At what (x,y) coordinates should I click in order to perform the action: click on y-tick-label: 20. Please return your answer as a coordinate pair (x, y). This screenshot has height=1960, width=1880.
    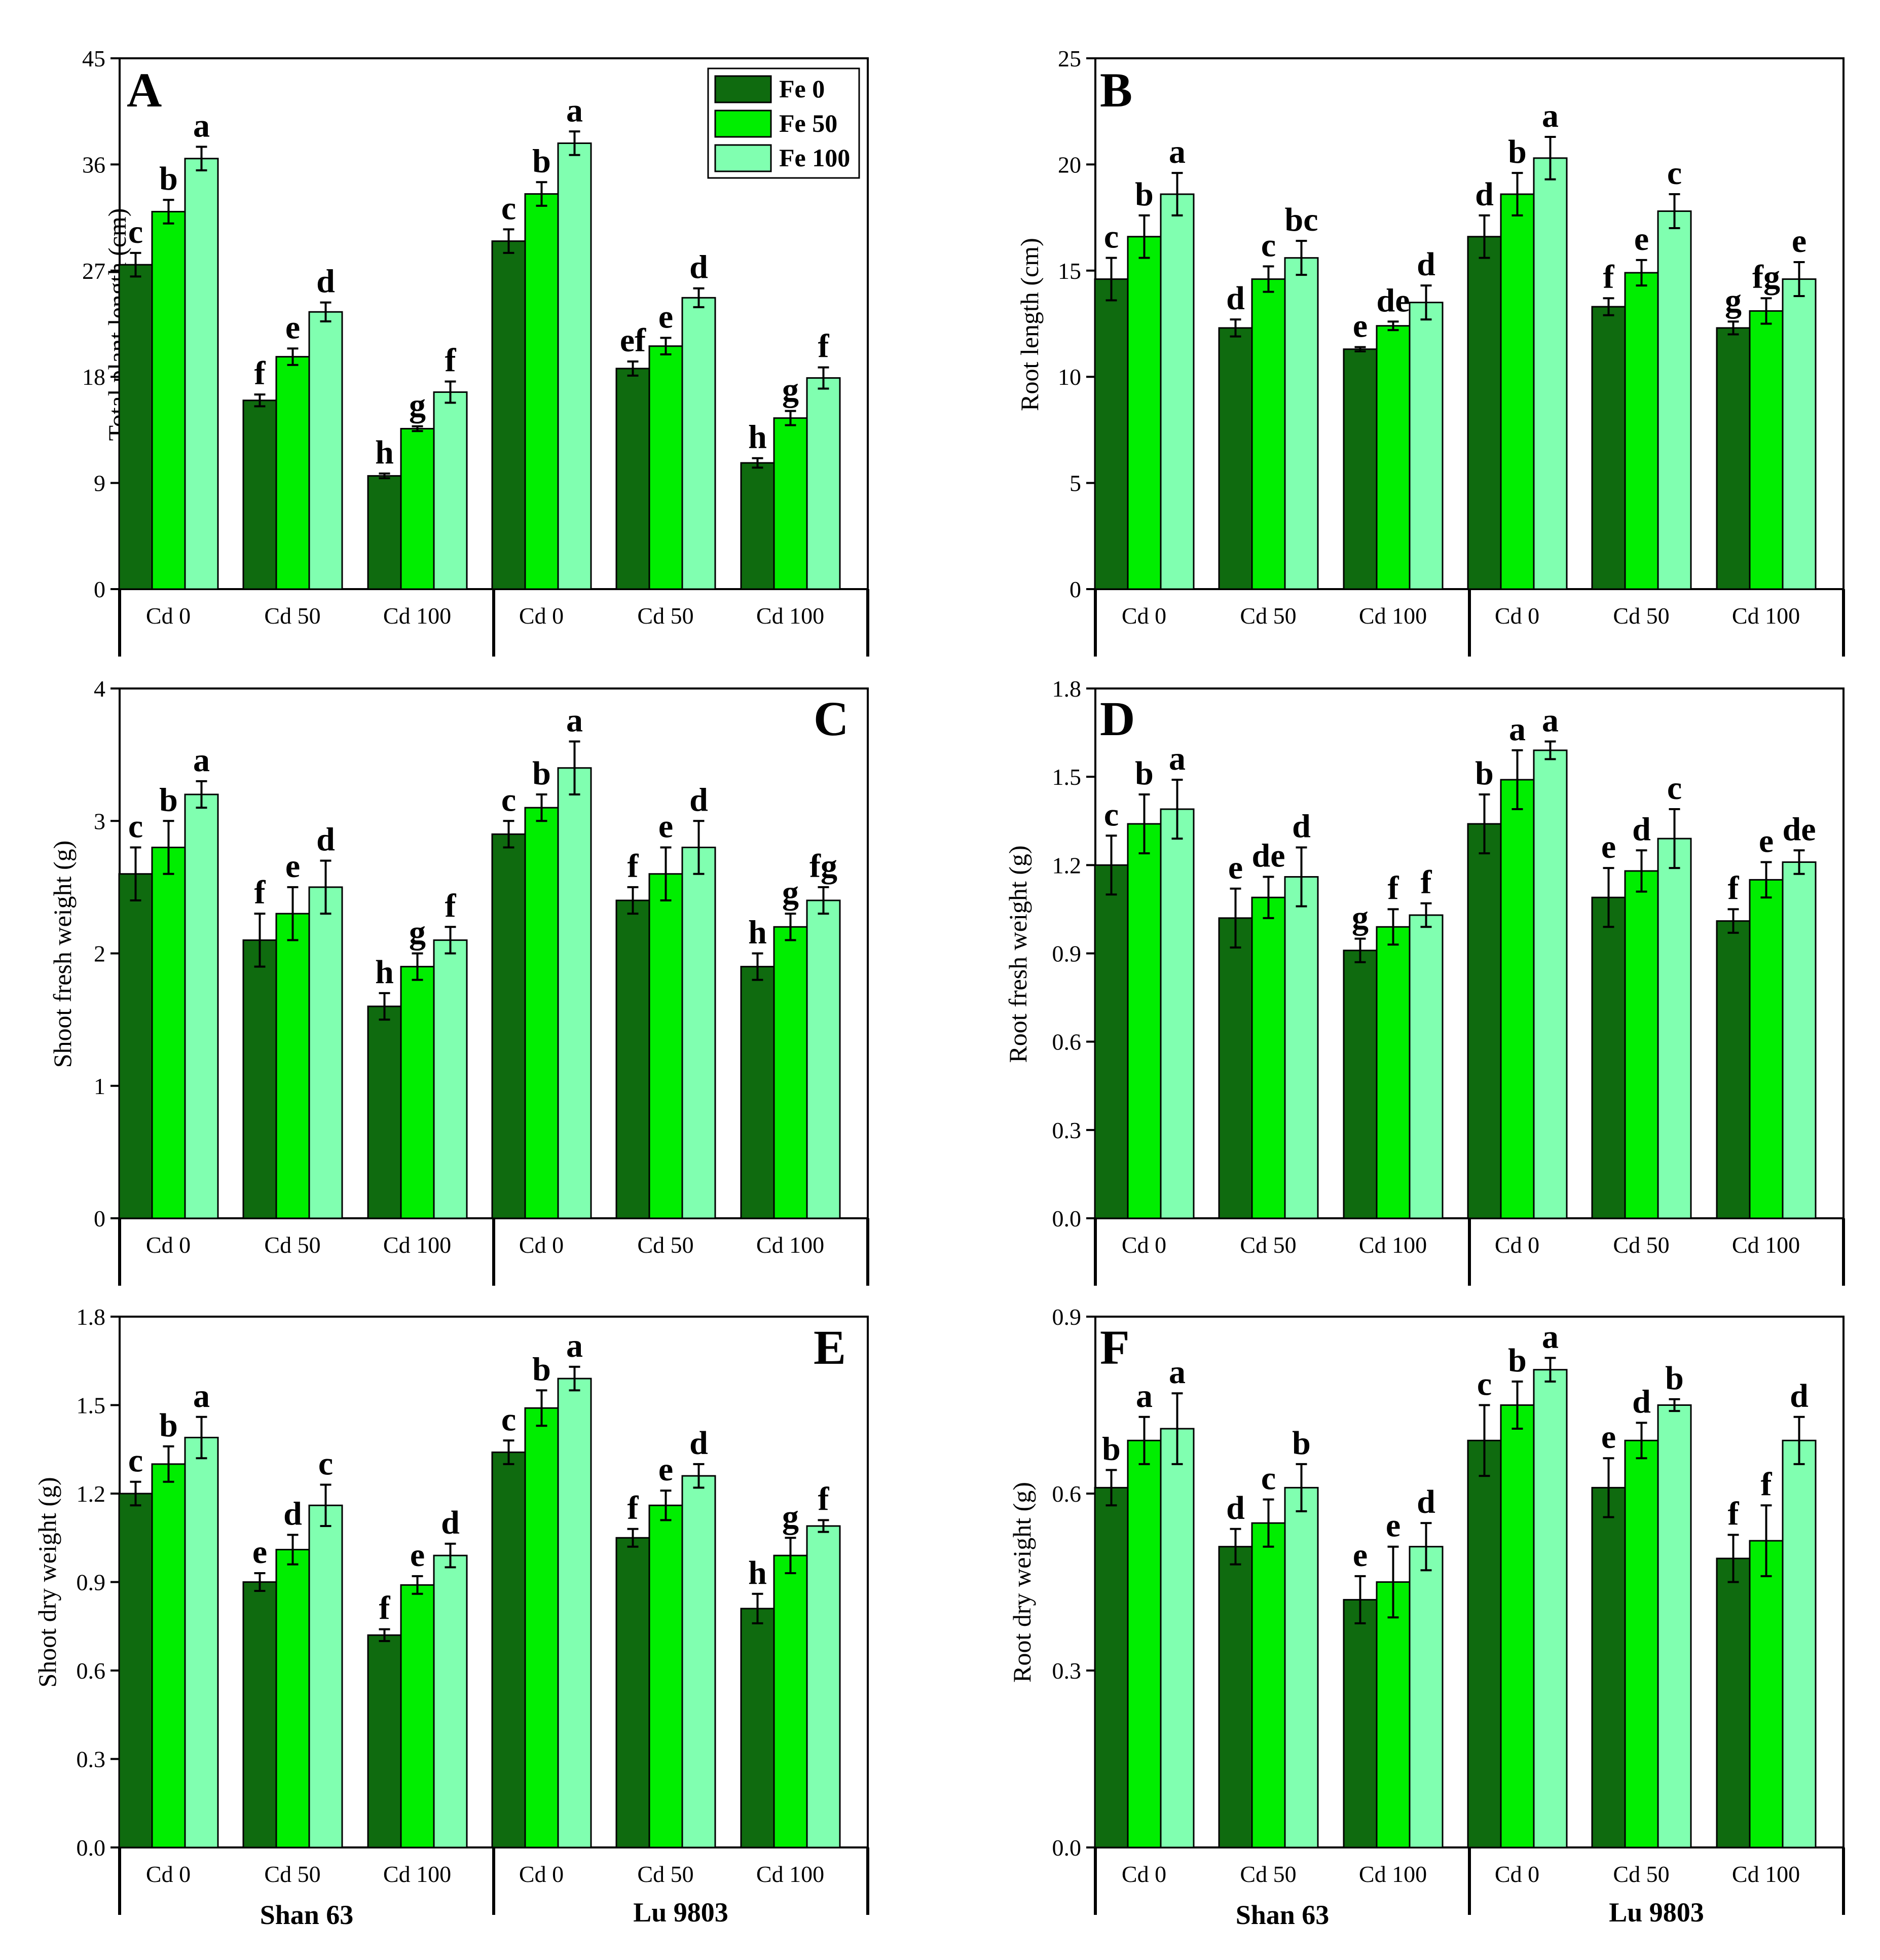
    Looking at the image, I should click on (1070, 165).